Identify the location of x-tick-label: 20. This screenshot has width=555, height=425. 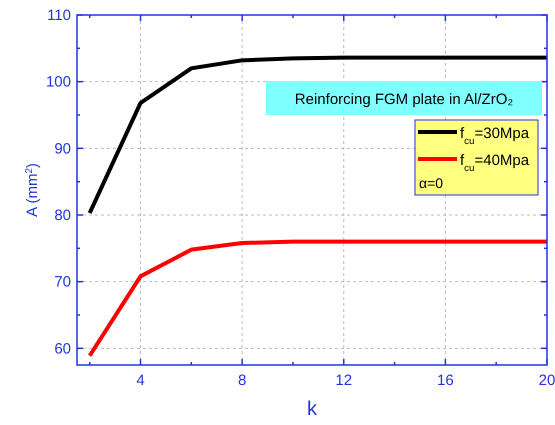
(546, 380).